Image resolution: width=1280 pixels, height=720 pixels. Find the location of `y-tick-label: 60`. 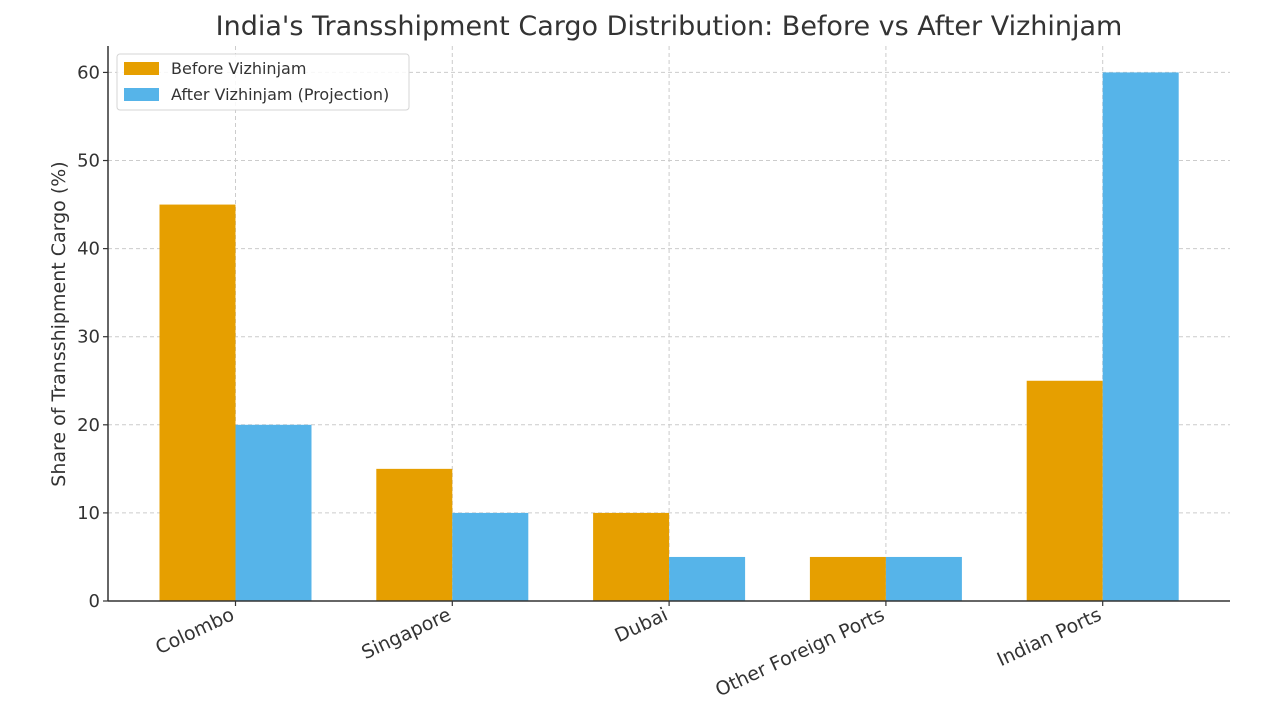

y-tick-label: 60 is located at coordinates (88, 72).